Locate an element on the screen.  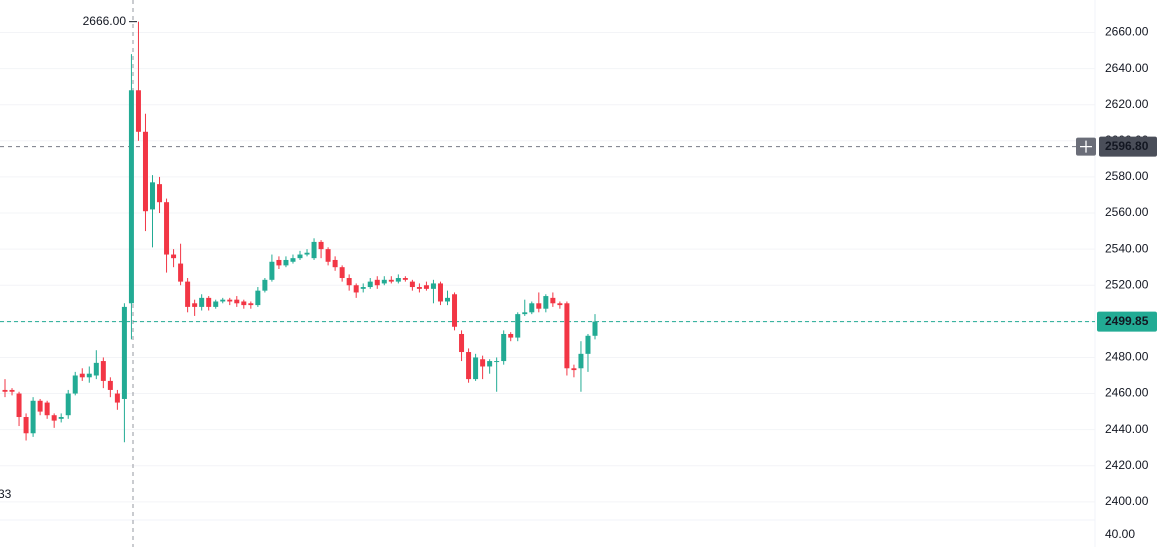
last-price-box is located at coordinates (1127, 321).